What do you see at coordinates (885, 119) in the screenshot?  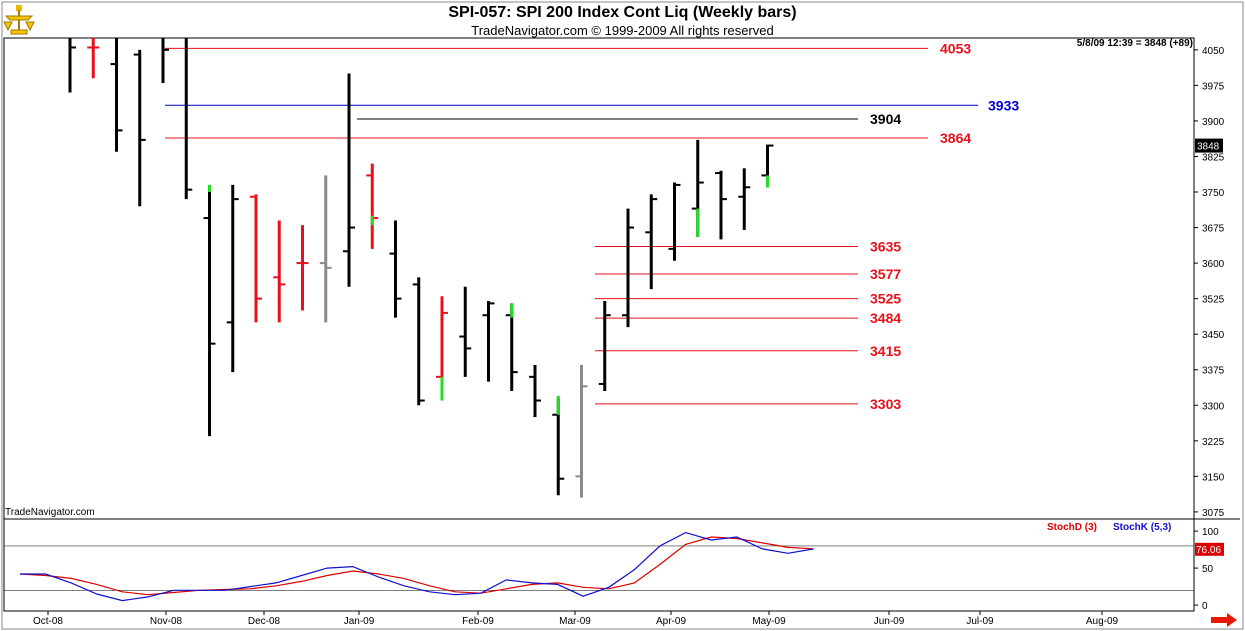 I see `level-label: 3904` at bounding box center [885, 119].